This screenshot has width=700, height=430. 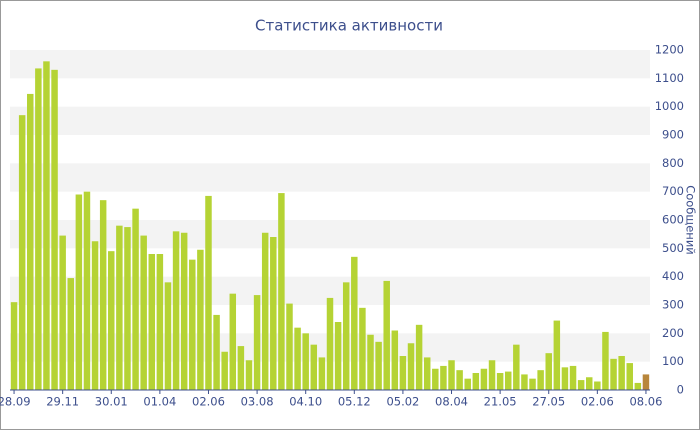 I want to click on x-tick-label: 04.10, so click(x=305, y=402).